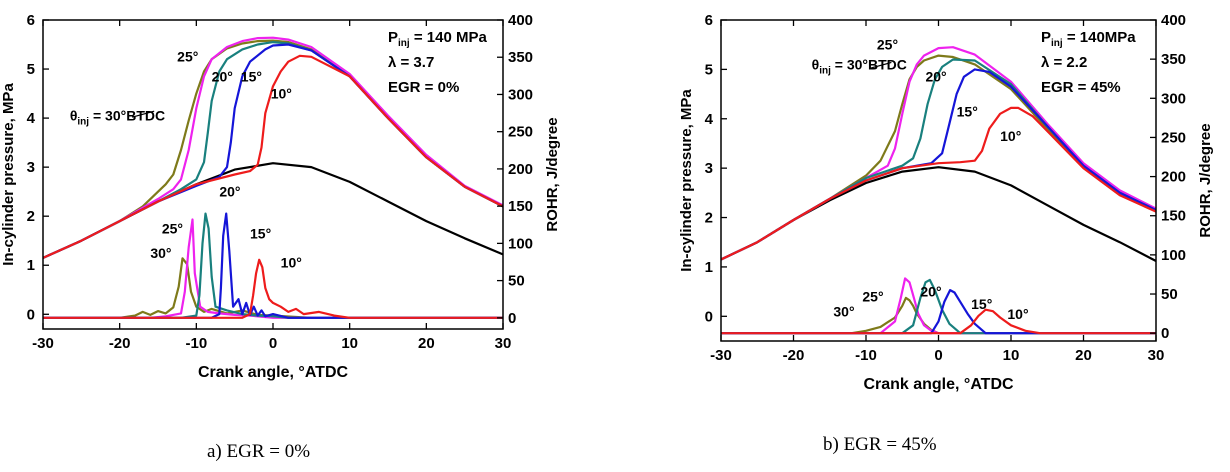 The image size is (1230, 472). I want to click on caption-egr-0: a) EGR = 0%, so click(259, 451).